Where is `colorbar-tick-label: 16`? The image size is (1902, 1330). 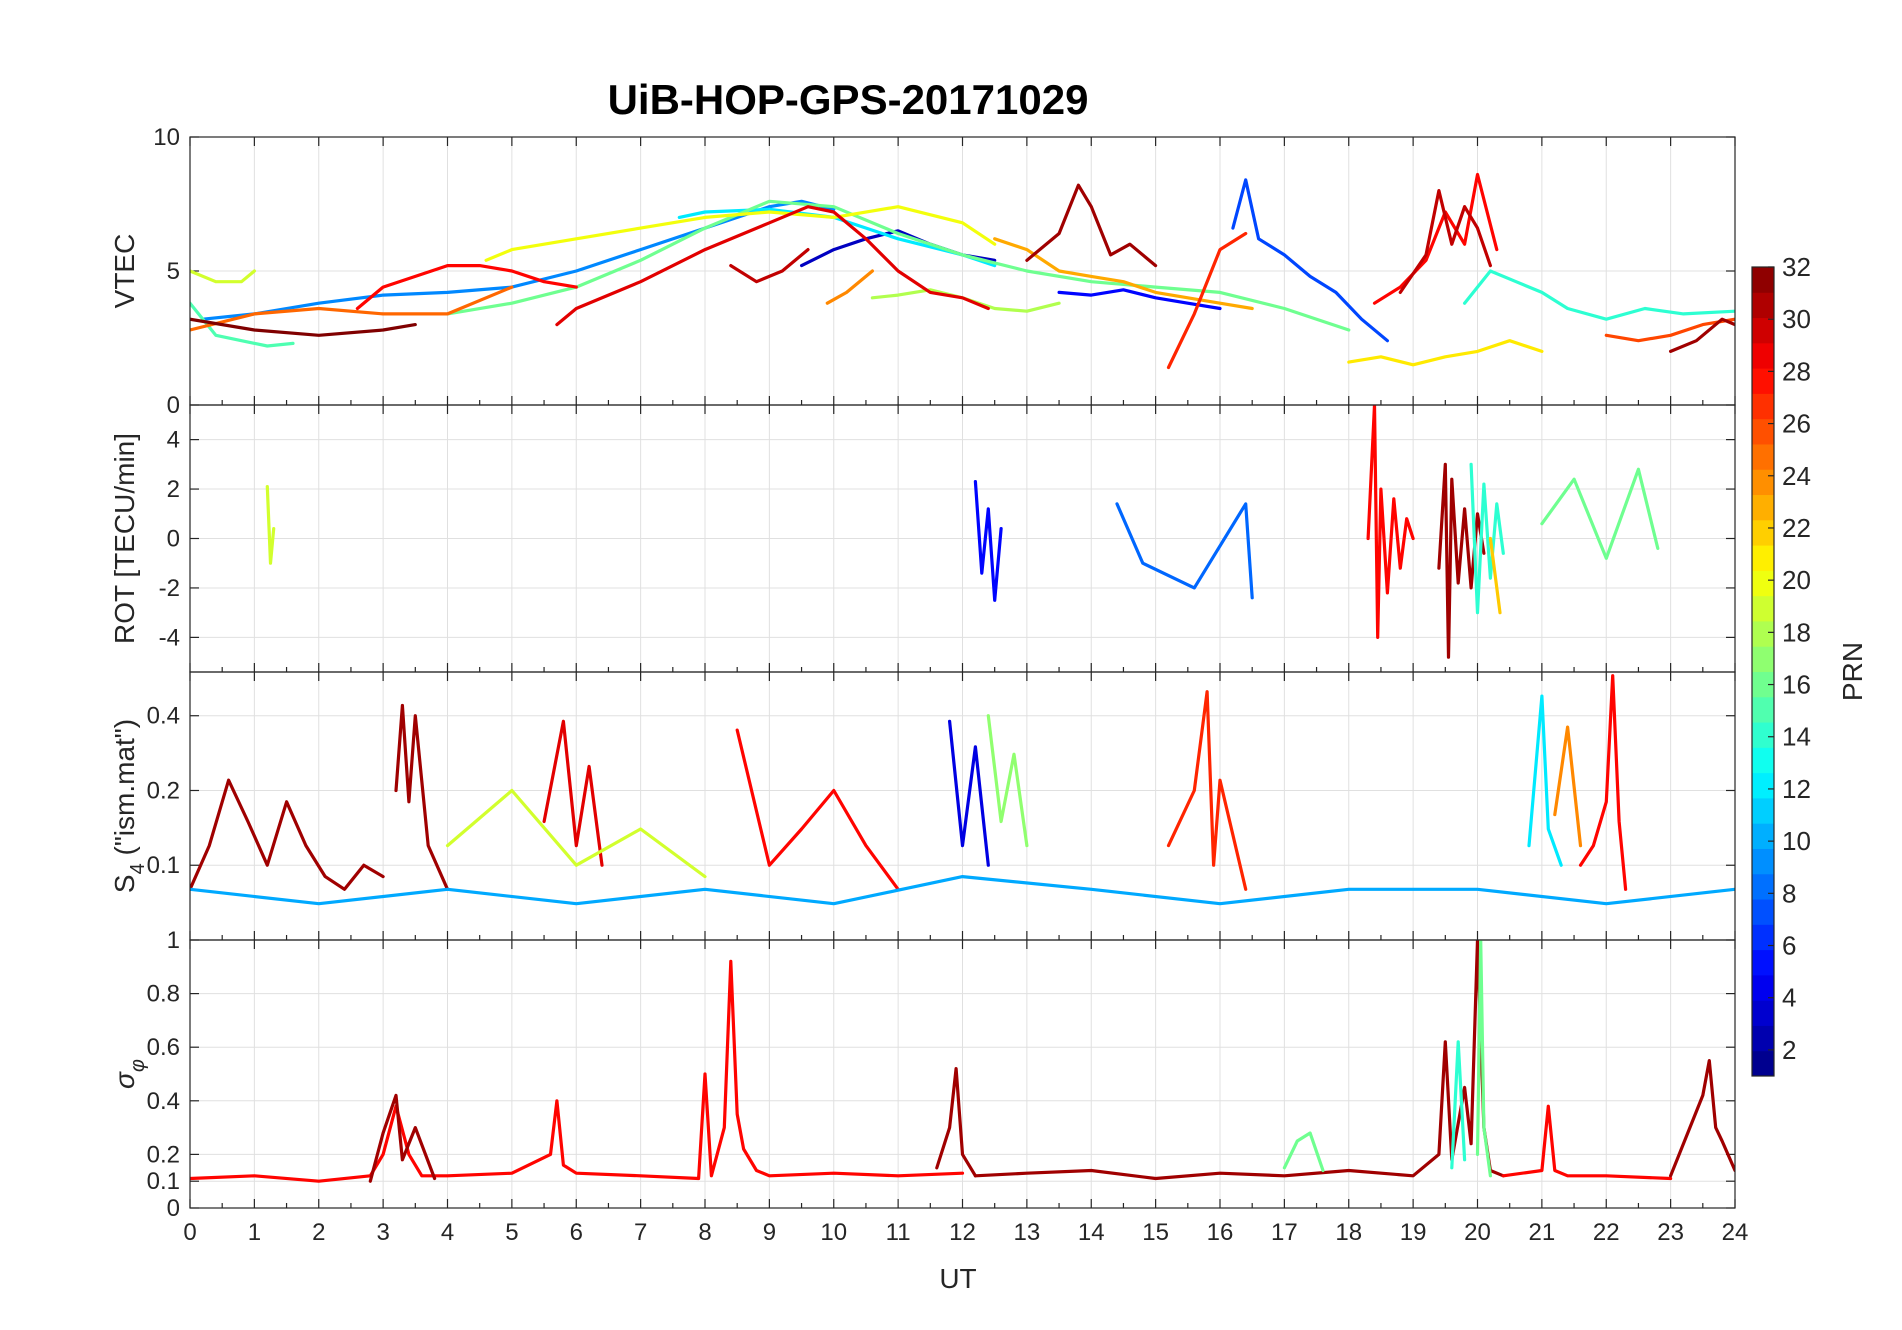 colorbar-tick-label: 16 is located at coordinates (1796, 685).